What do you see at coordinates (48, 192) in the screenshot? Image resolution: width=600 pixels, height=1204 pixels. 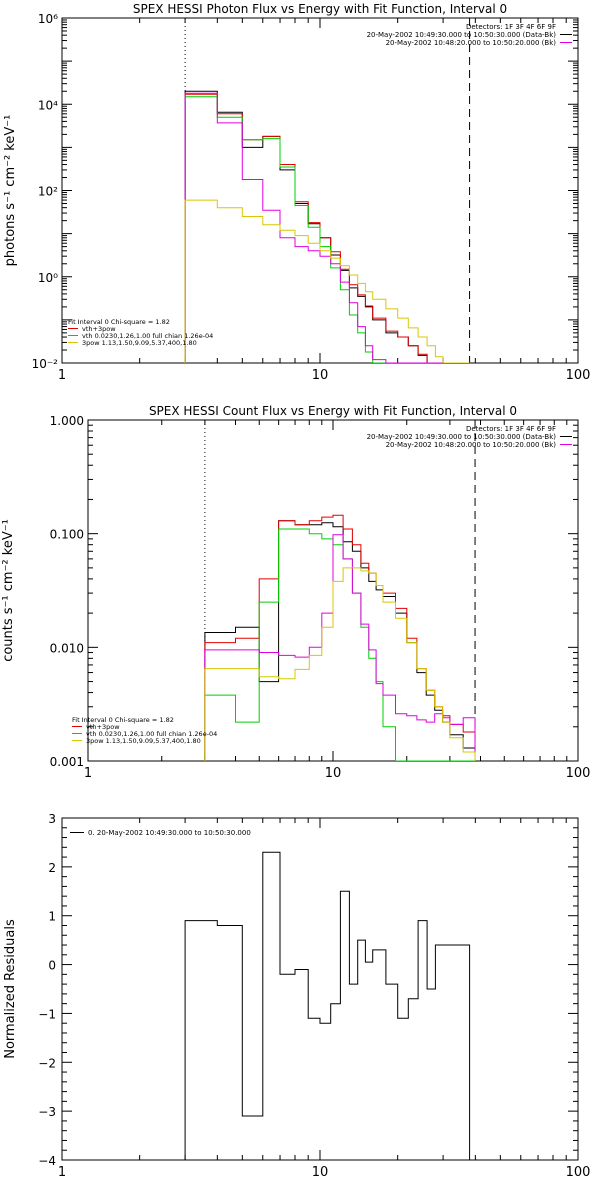 I see `panel-1-ytick-label: 10²` at bounding box center [48, 192].